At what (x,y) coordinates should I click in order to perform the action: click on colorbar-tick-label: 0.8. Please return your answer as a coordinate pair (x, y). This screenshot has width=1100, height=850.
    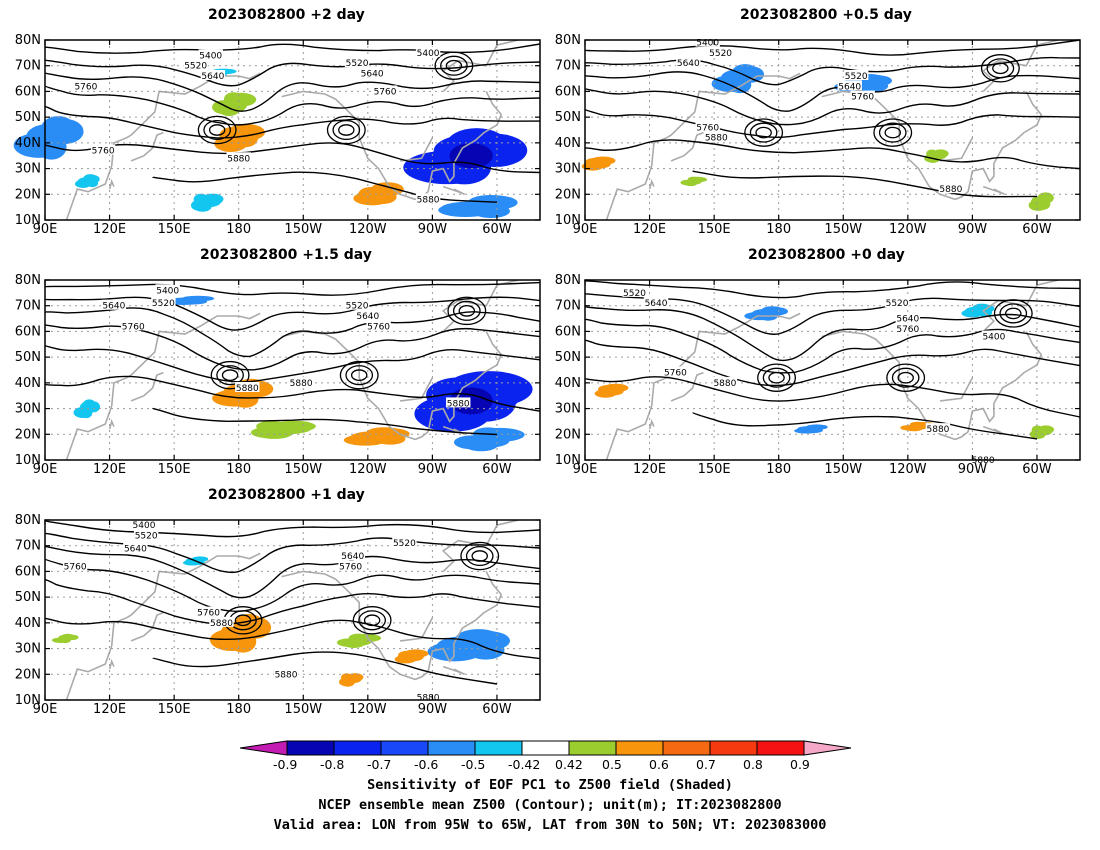
    Looking at the image, I should click on (753, 764).